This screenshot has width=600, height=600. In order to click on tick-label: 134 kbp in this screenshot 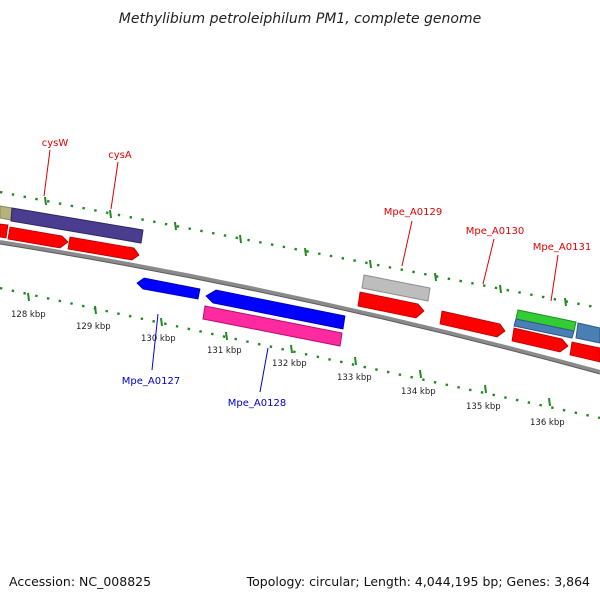, I will do `click(418, 392)`.